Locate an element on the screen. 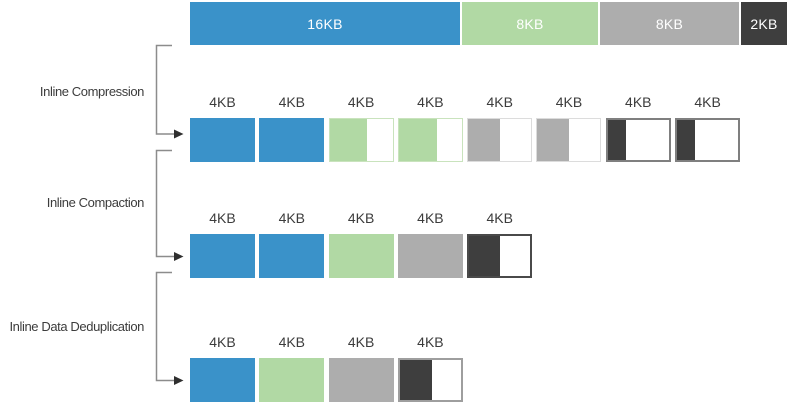 This screenshot has width=788, height=405. compression-bracket-line is located at coordinates (165, 89).